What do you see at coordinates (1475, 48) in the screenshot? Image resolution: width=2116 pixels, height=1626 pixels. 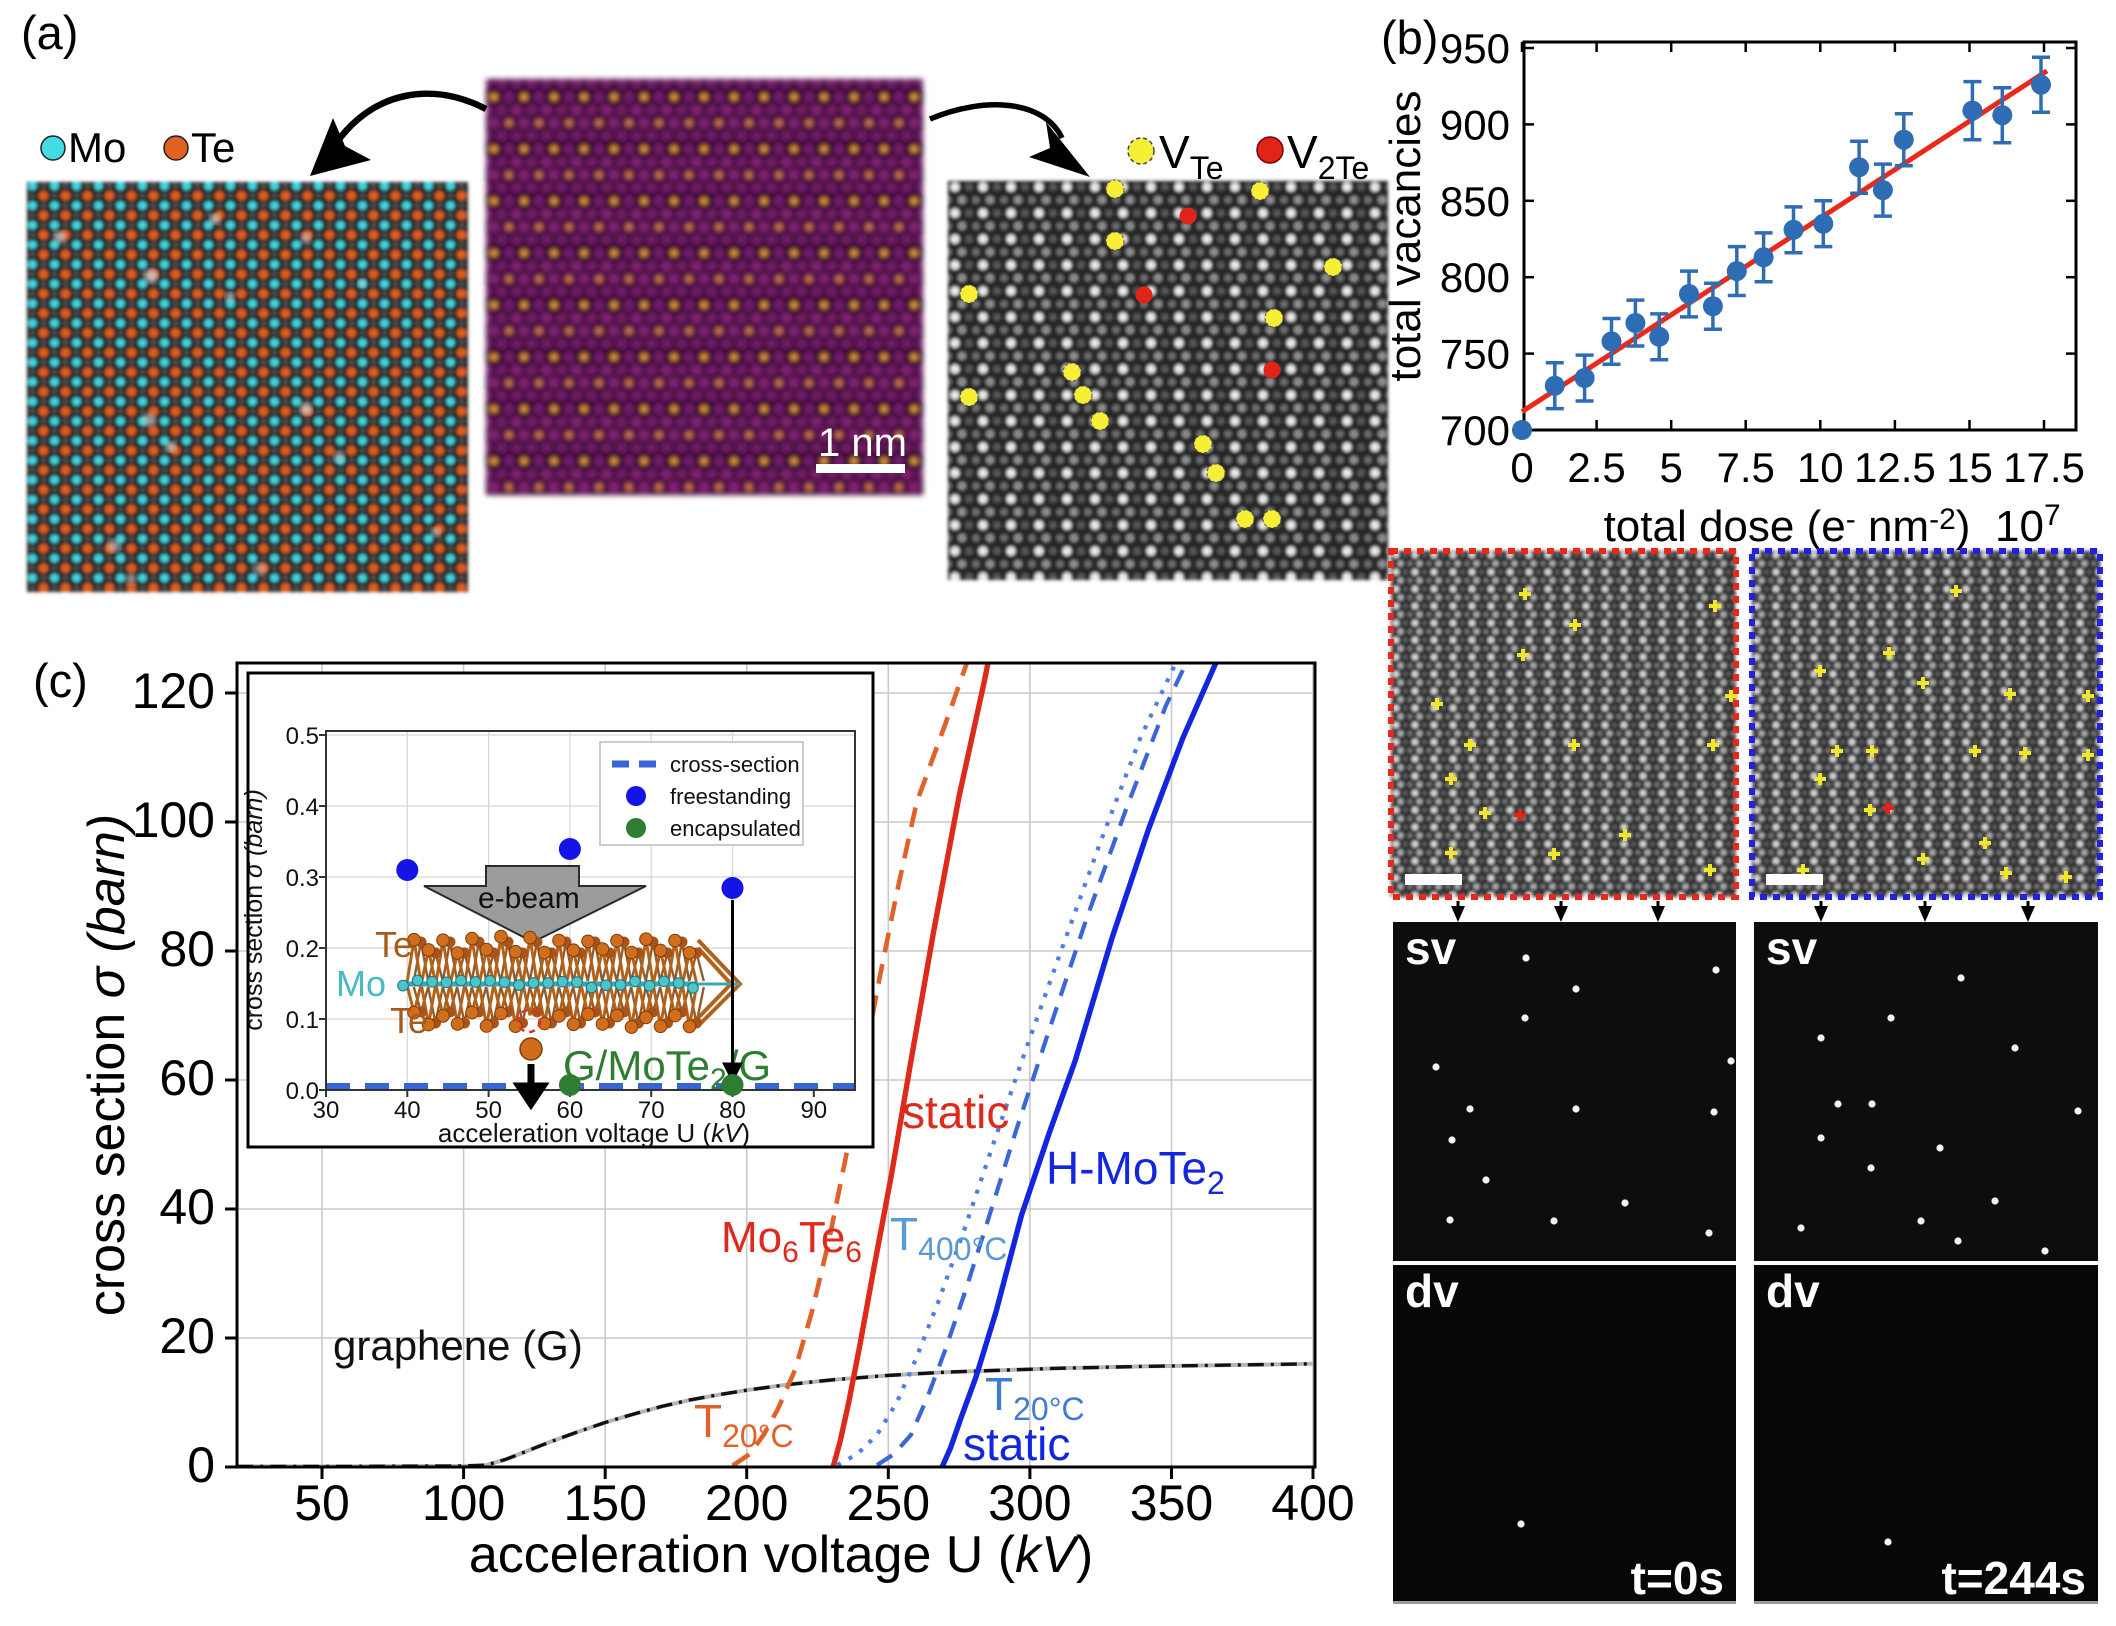 I see `svg-text: 950` at bounding box center [1475, 48].